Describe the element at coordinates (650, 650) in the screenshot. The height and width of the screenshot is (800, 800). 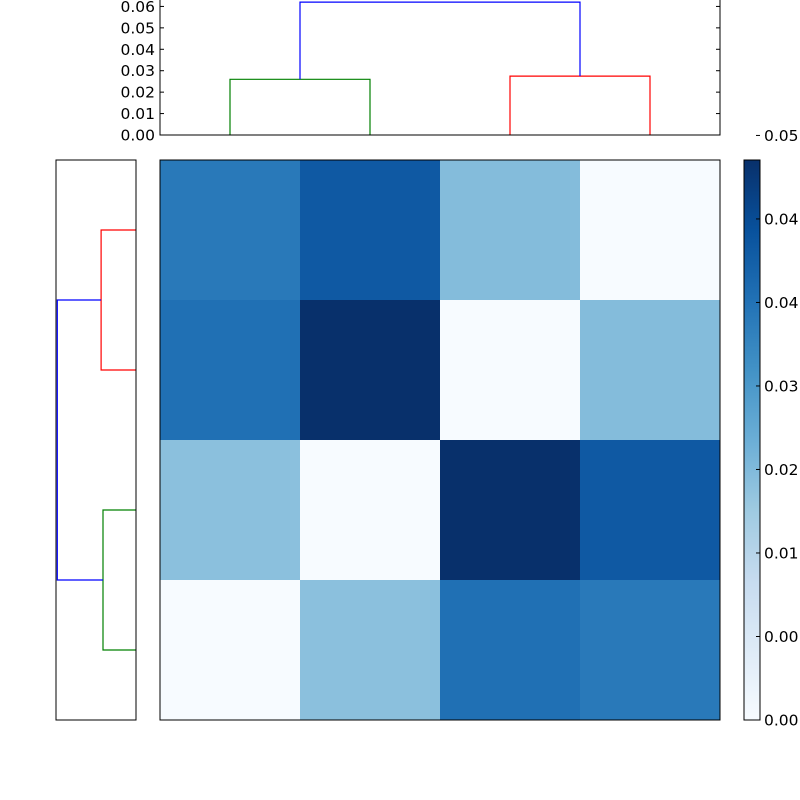
I see `heatmap-cell-r3-c3` at that location.